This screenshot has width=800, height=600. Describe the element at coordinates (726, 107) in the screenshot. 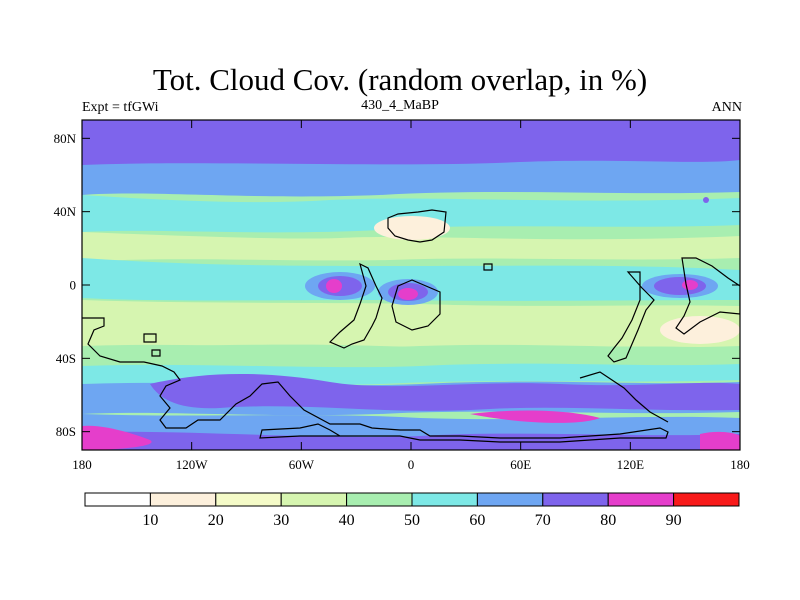

I see `season-label: ANN` at that location.